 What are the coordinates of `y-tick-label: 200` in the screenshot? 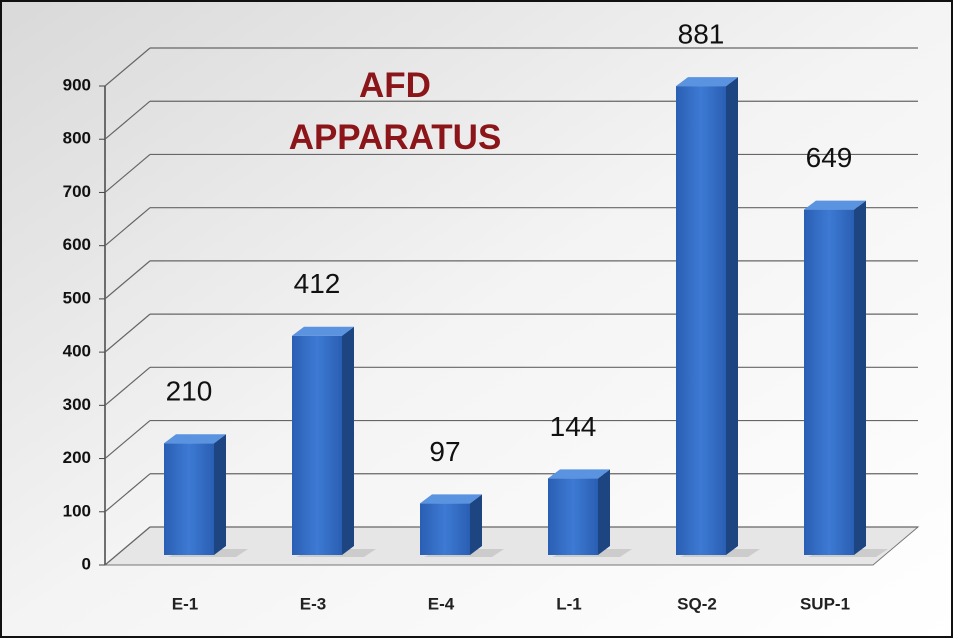 It's located at (77, 457).